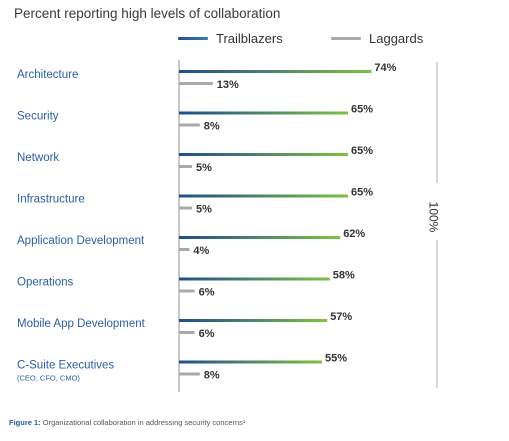 Image resolution: width=509 pixels, height=441 pixels. I want to click on value-label-laggards-infrastructure: 5%, so click(204, 210).